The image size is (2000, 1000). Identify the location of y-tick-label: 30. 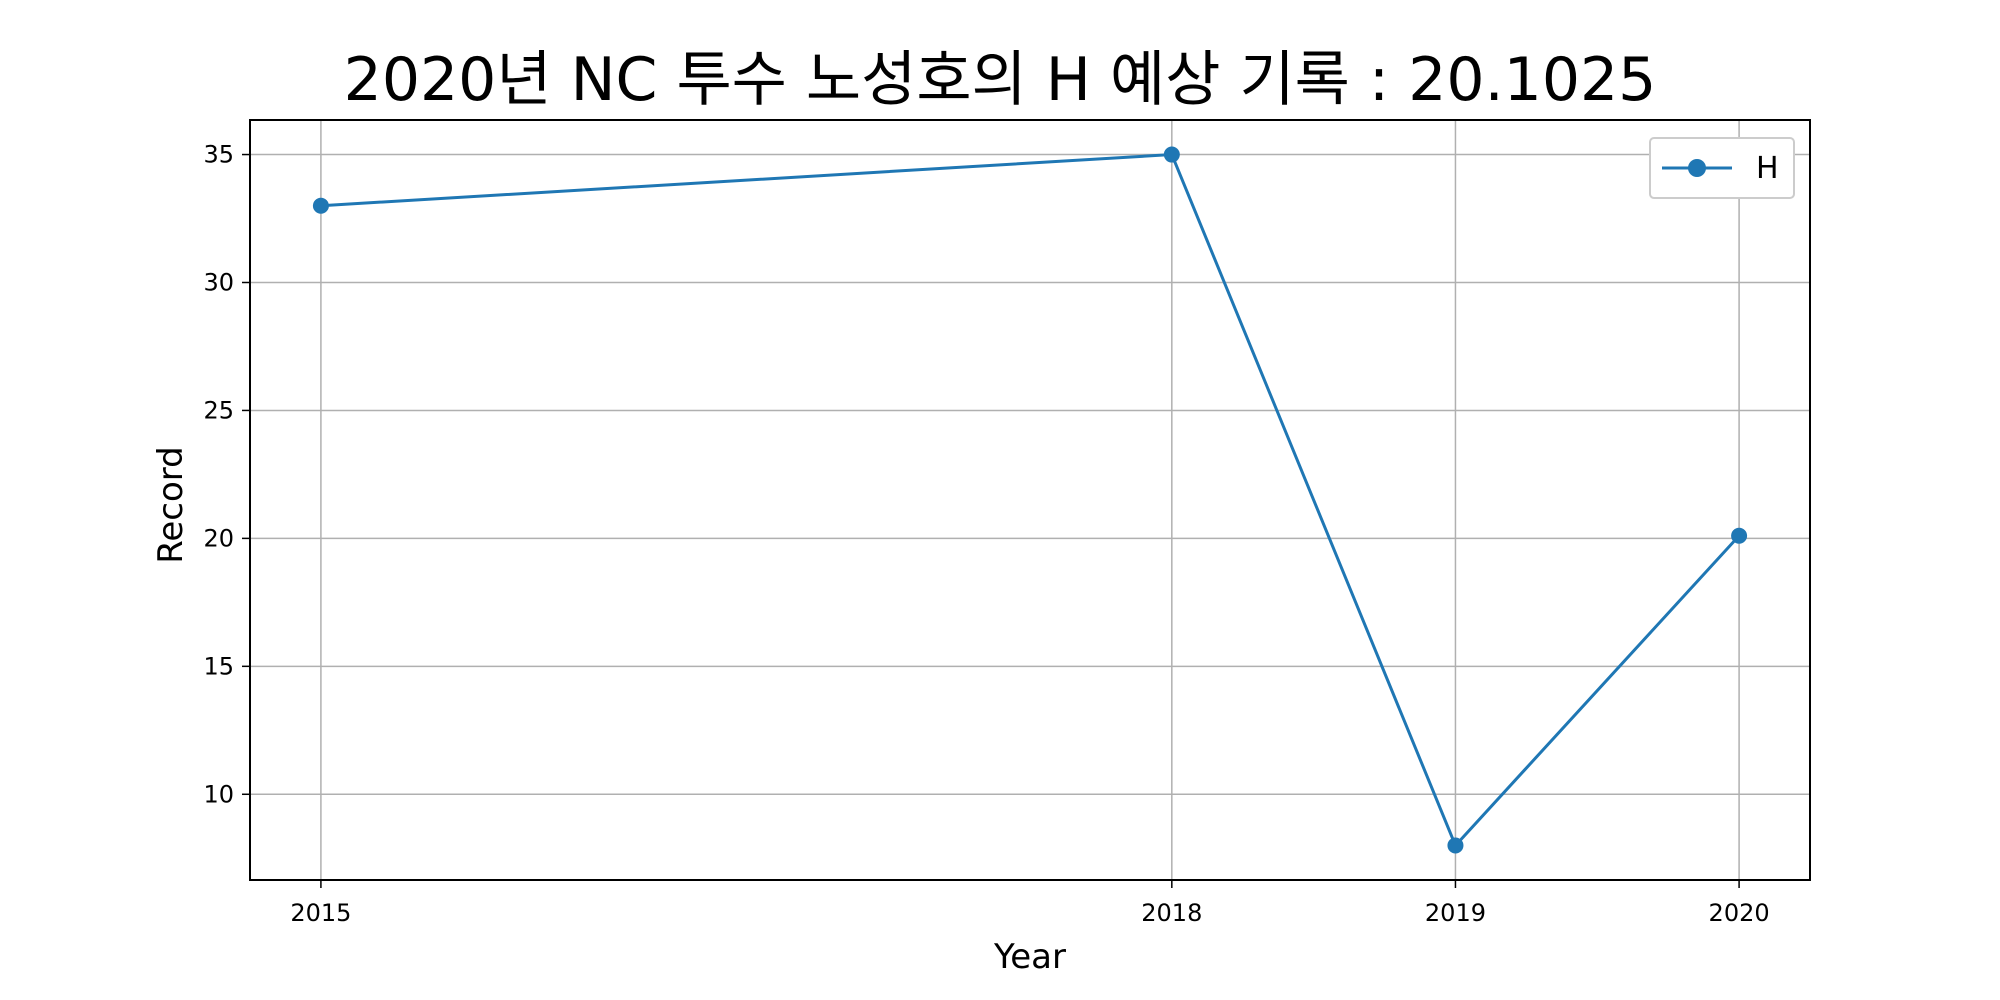
(218, 282).